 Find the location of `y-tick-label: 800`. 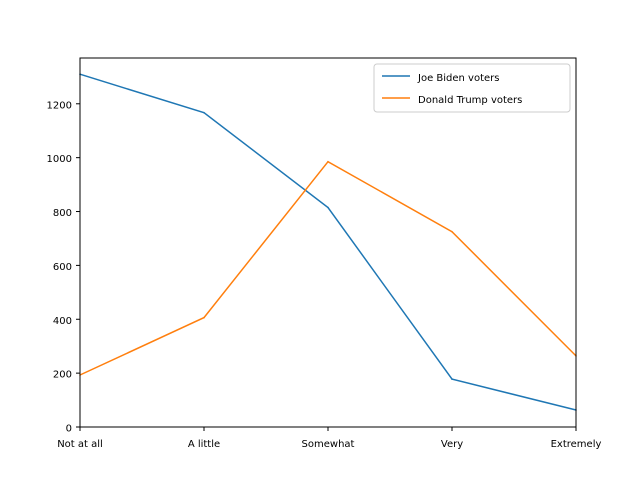

y-tick-label: 800 is located at coordinates (62, 213).